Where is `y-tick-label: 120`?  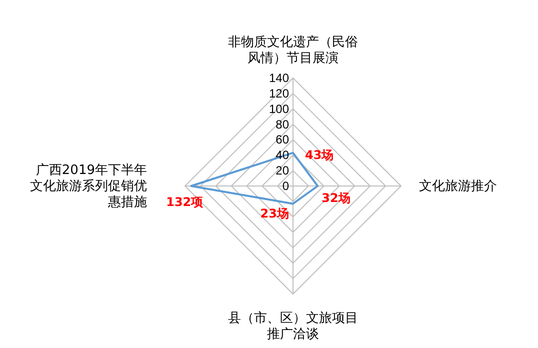 y-tick-label: 120 is located at coordinates (279, 93).